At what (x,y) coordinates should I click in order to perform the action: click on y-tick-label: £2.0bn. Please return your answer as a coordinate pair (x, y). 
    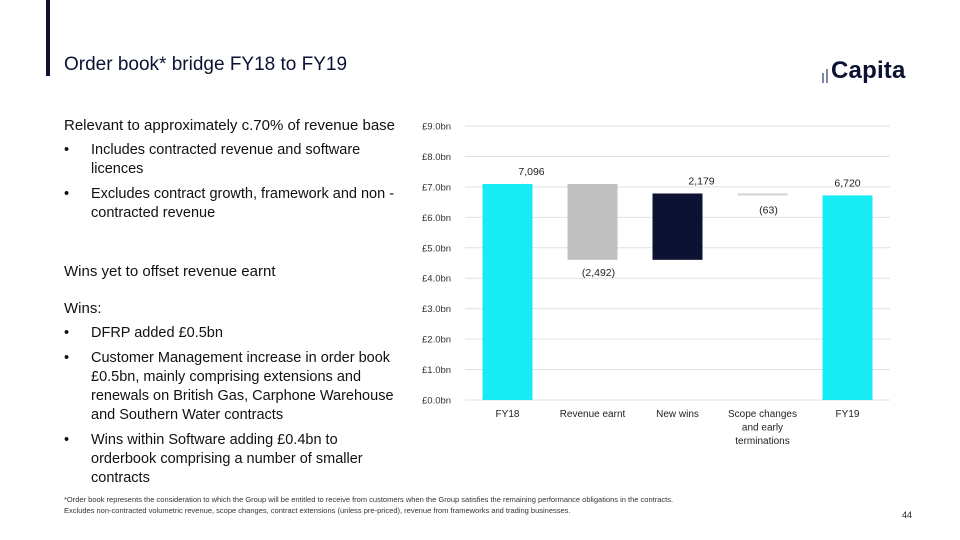
    Looking at the image, I should click on (436, 340).